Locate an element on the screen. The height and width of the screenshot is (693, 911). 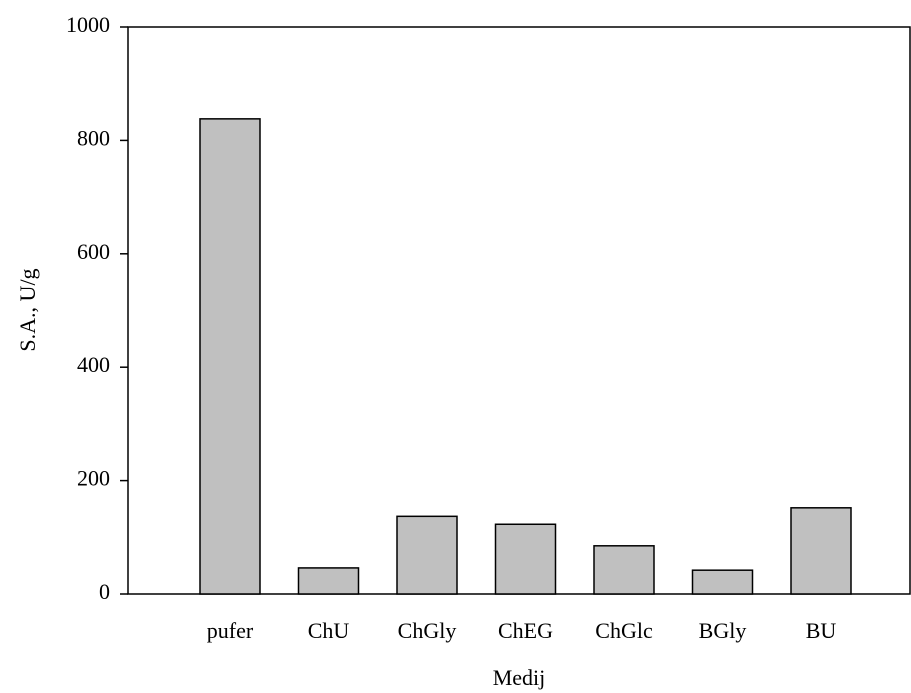
x-tick-label: pufer is located at coordinates (230, 630).